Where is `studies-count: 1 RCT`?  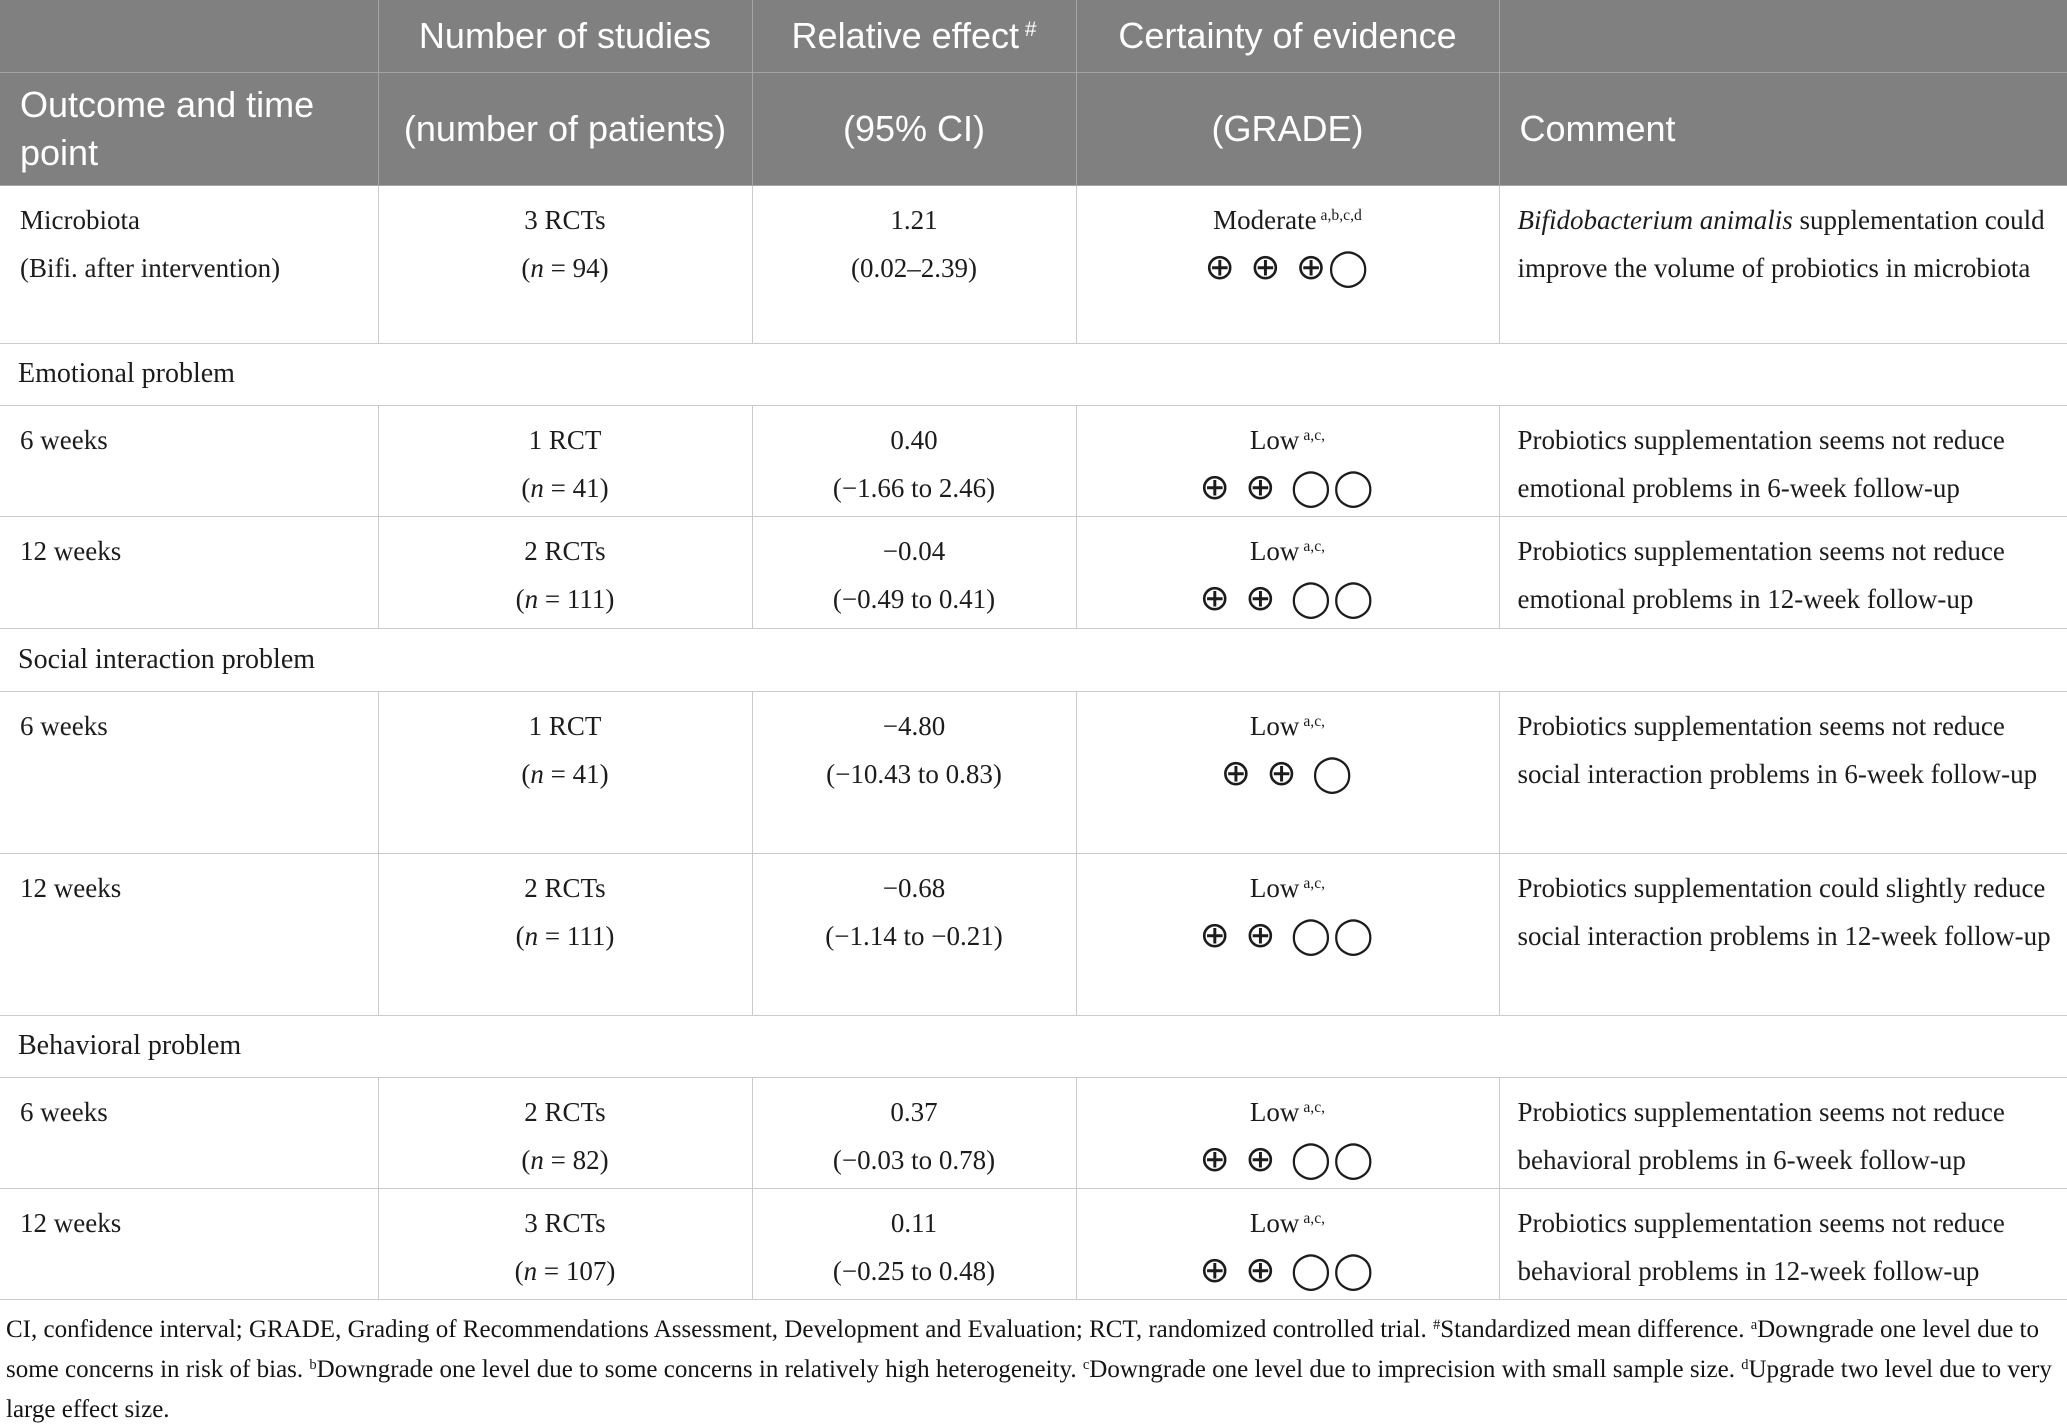 studies-count: 1 RCT is located at coordinates (565, 725).